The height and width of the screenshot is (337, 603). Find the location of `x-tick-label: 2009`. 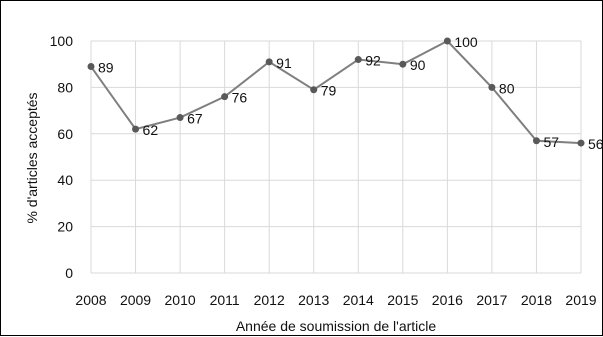

x-tick-label: 2009 is located at coordinates (135, 300).